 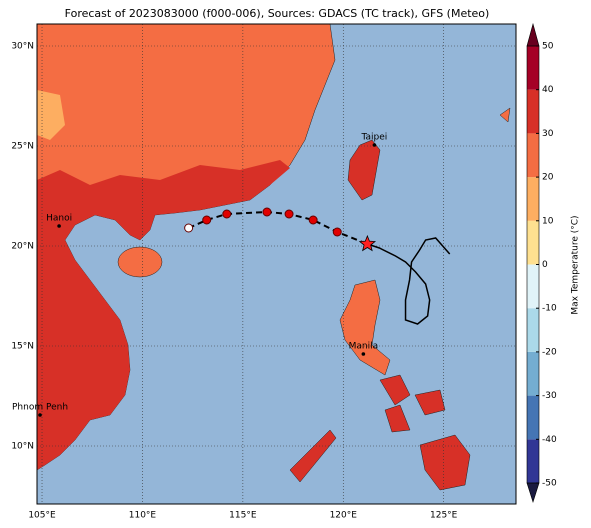 I want to click on y-tick-label: 10°N, so click(x=22, y=447).